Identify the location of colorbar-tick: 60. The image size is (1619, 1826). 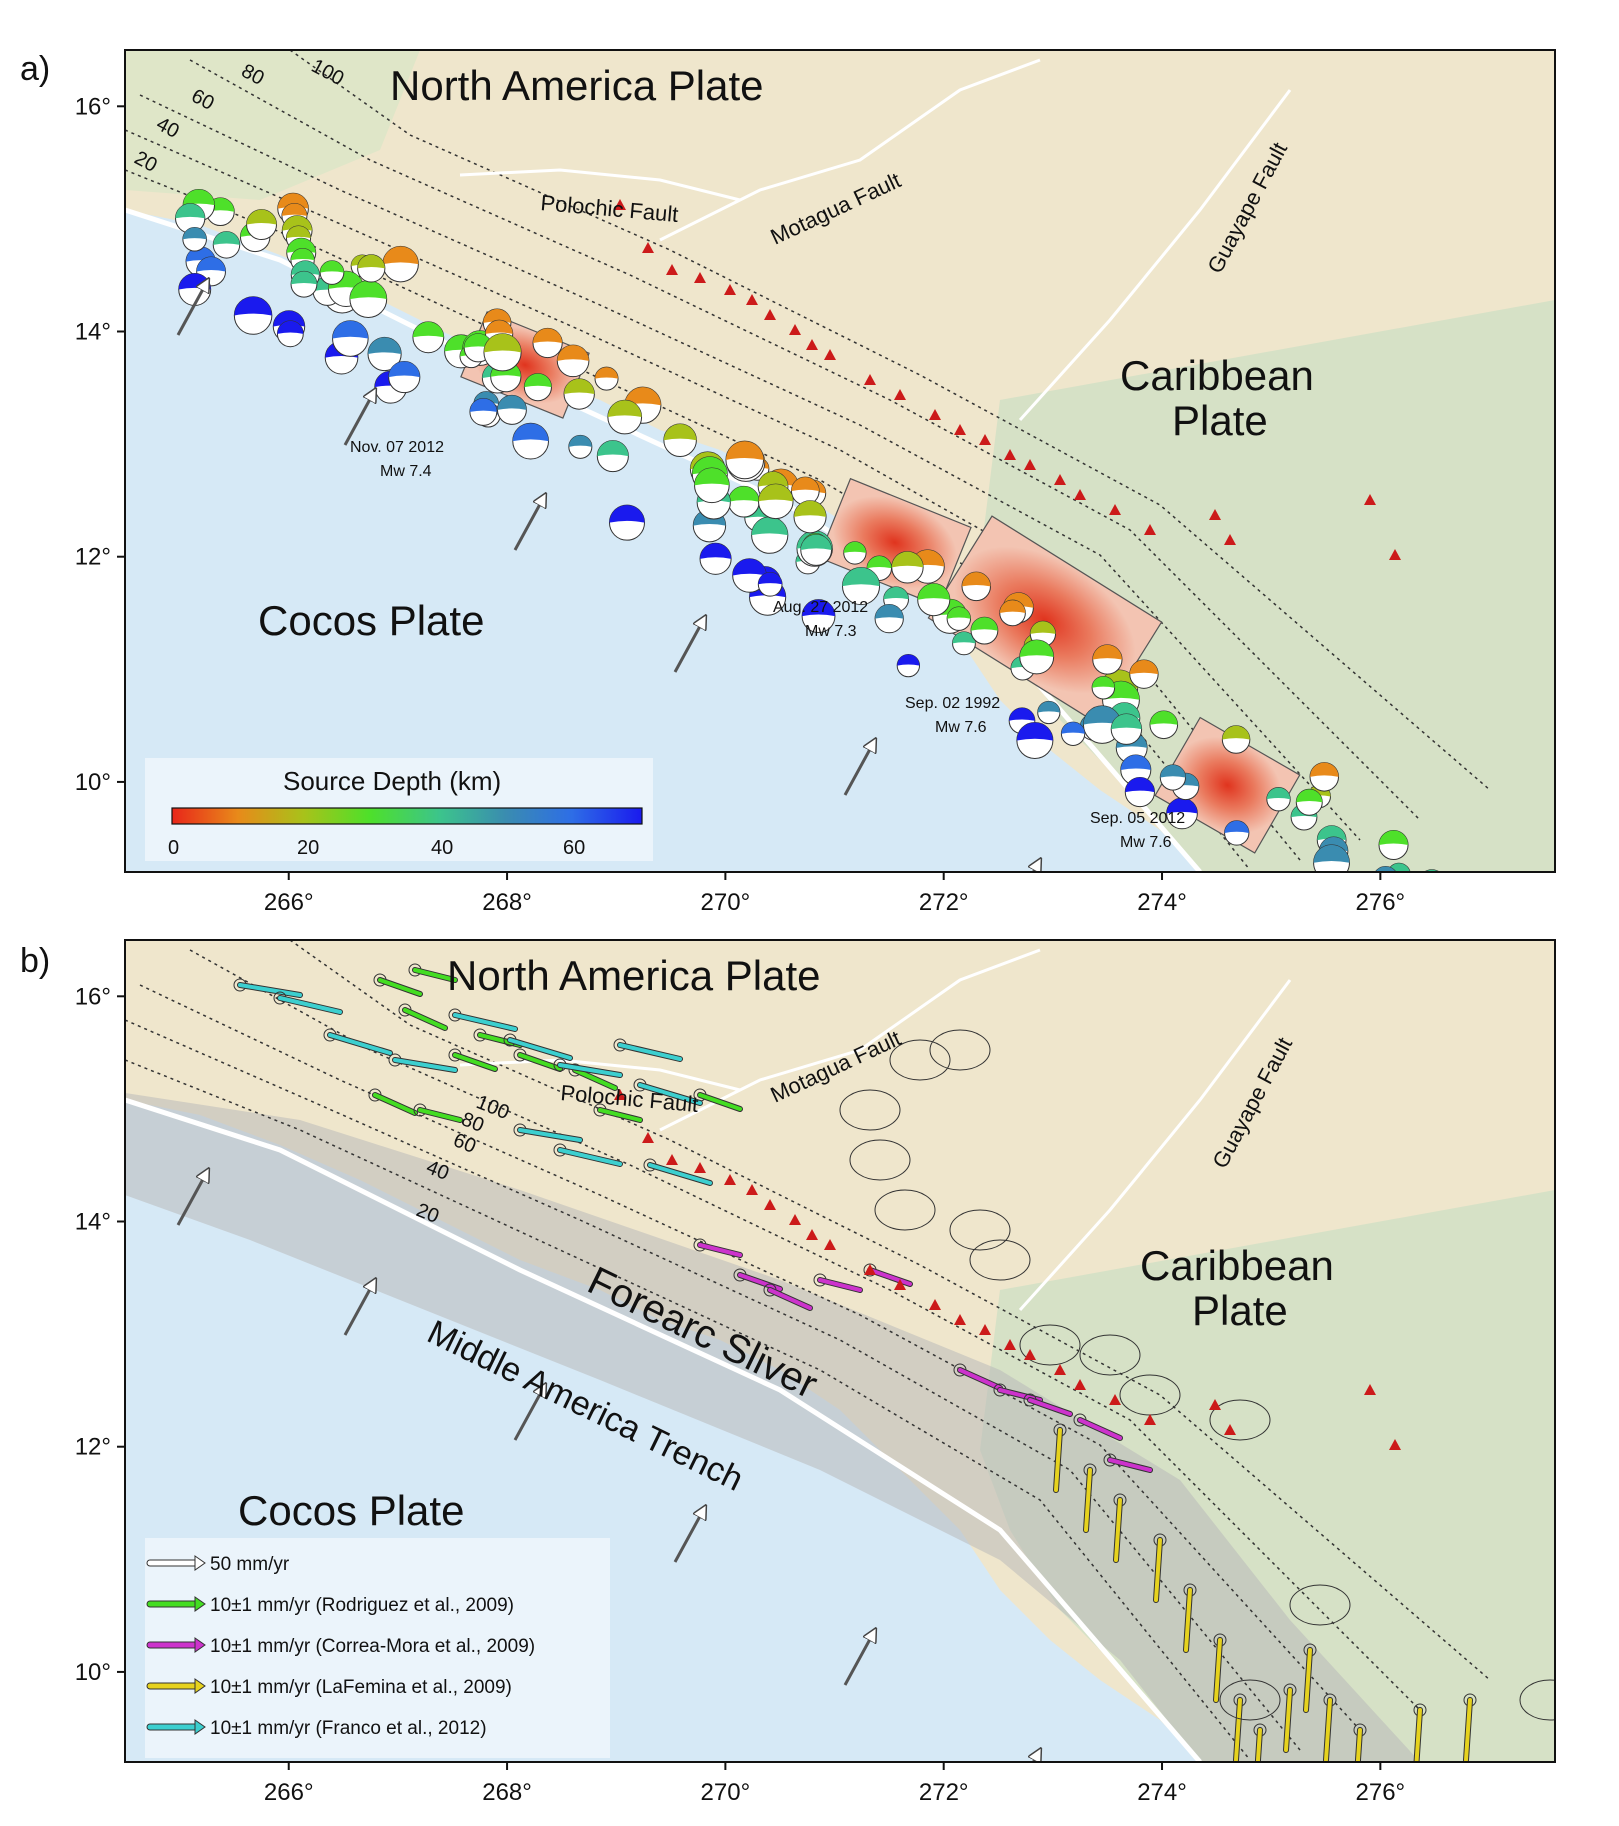
(574, 848).